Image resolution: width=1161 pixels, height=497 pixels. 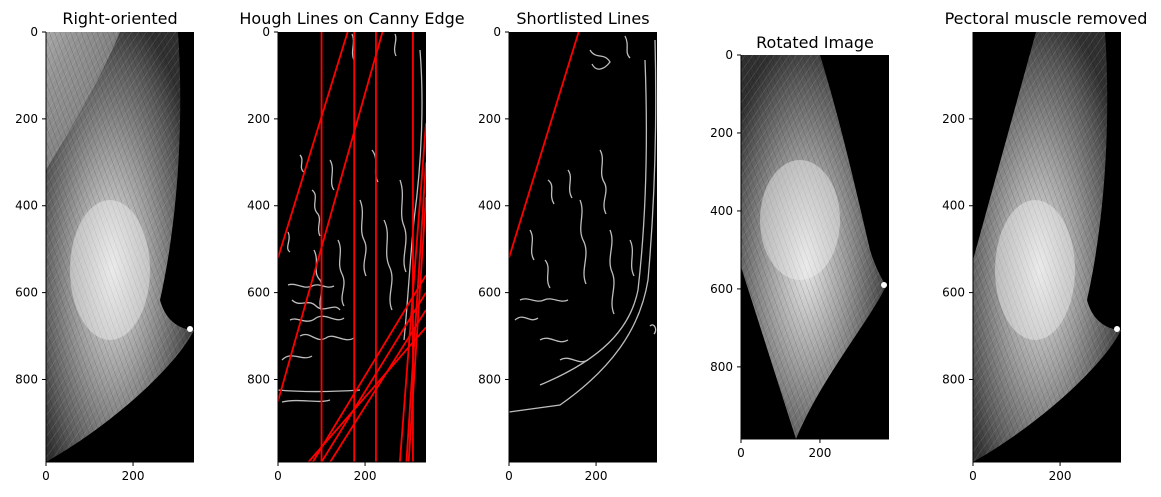 I want to click on shortlisted-lines, so click(x=544, y=145).